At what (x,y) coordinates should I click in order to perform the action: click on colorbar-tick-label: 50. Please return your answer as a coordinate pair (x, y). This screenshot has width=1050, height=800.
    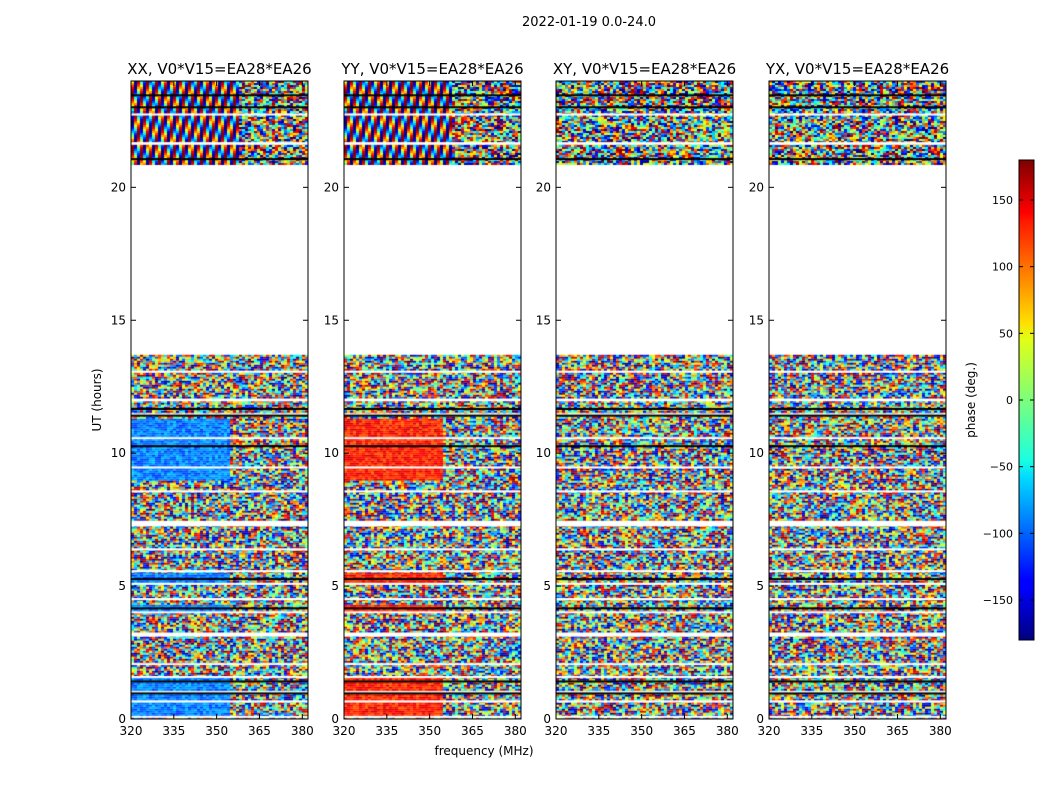
    Looking at the image, I should click on (1006, 333).